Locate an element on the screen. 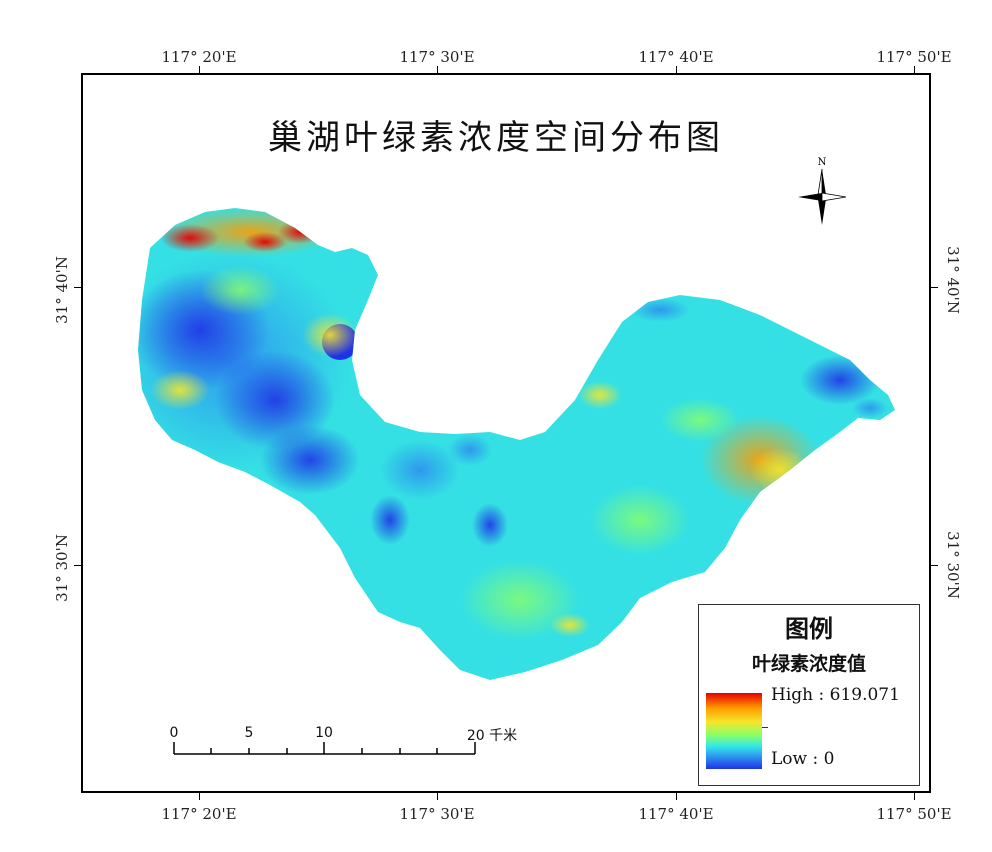  map-title: 巢湖叶绿素浓度空间分布图 is located at coordinates (496, 138).